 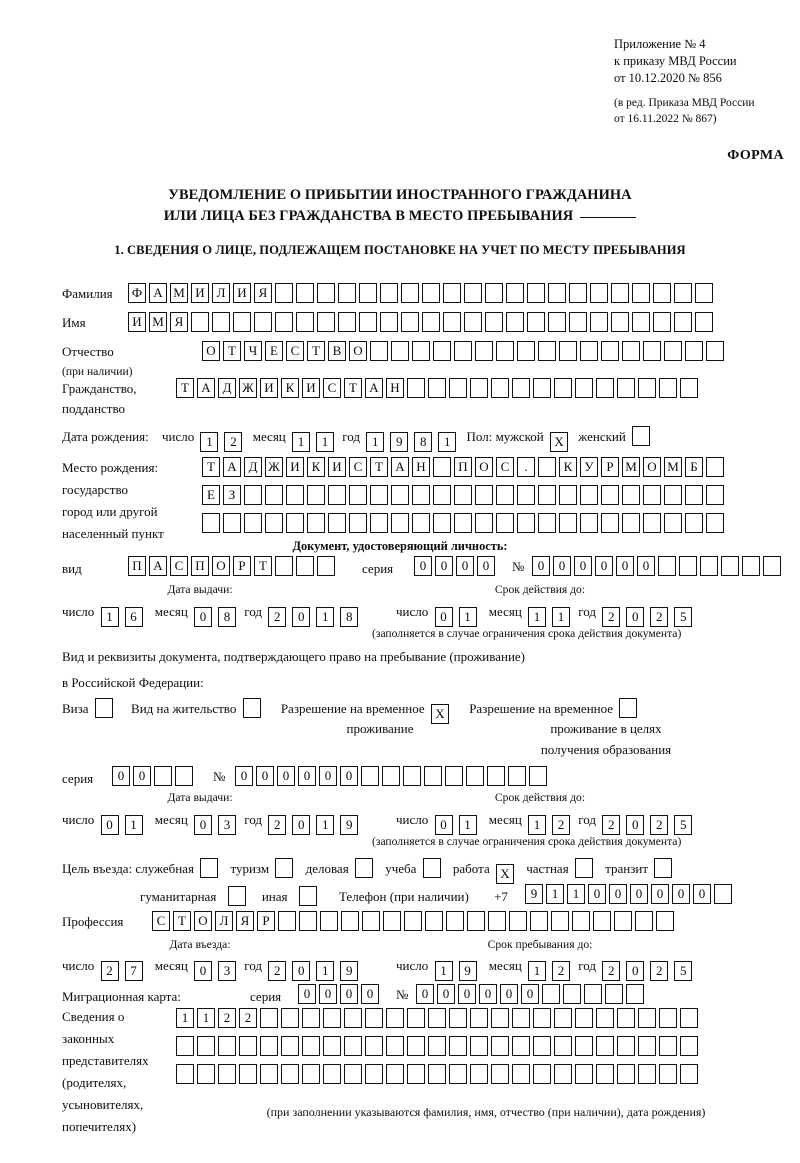 What do you see at coordinates (227, 971) in the screenshot?
I see `entry-month-2: 3` at bounding box center [227, 971].